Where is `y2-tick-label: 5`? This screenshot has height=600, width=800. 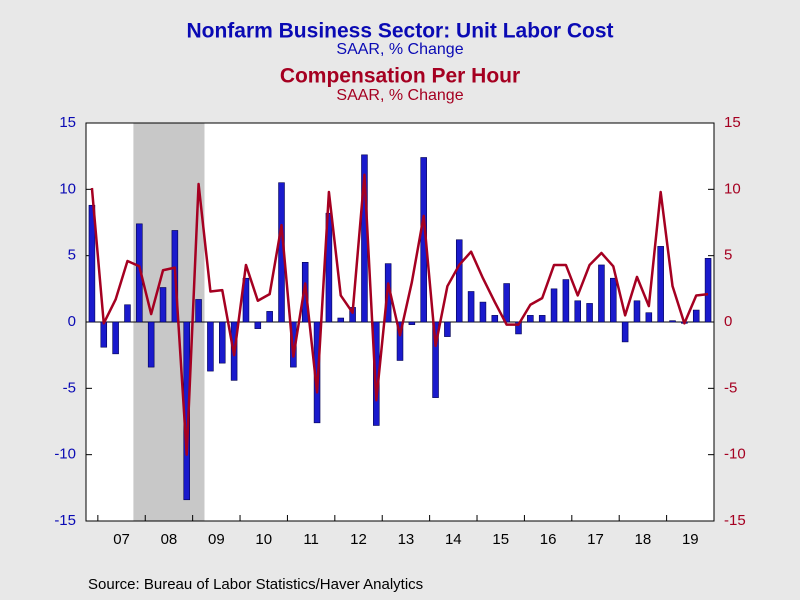 y2-tick-label: 5 is located at coordinates (728, 255).